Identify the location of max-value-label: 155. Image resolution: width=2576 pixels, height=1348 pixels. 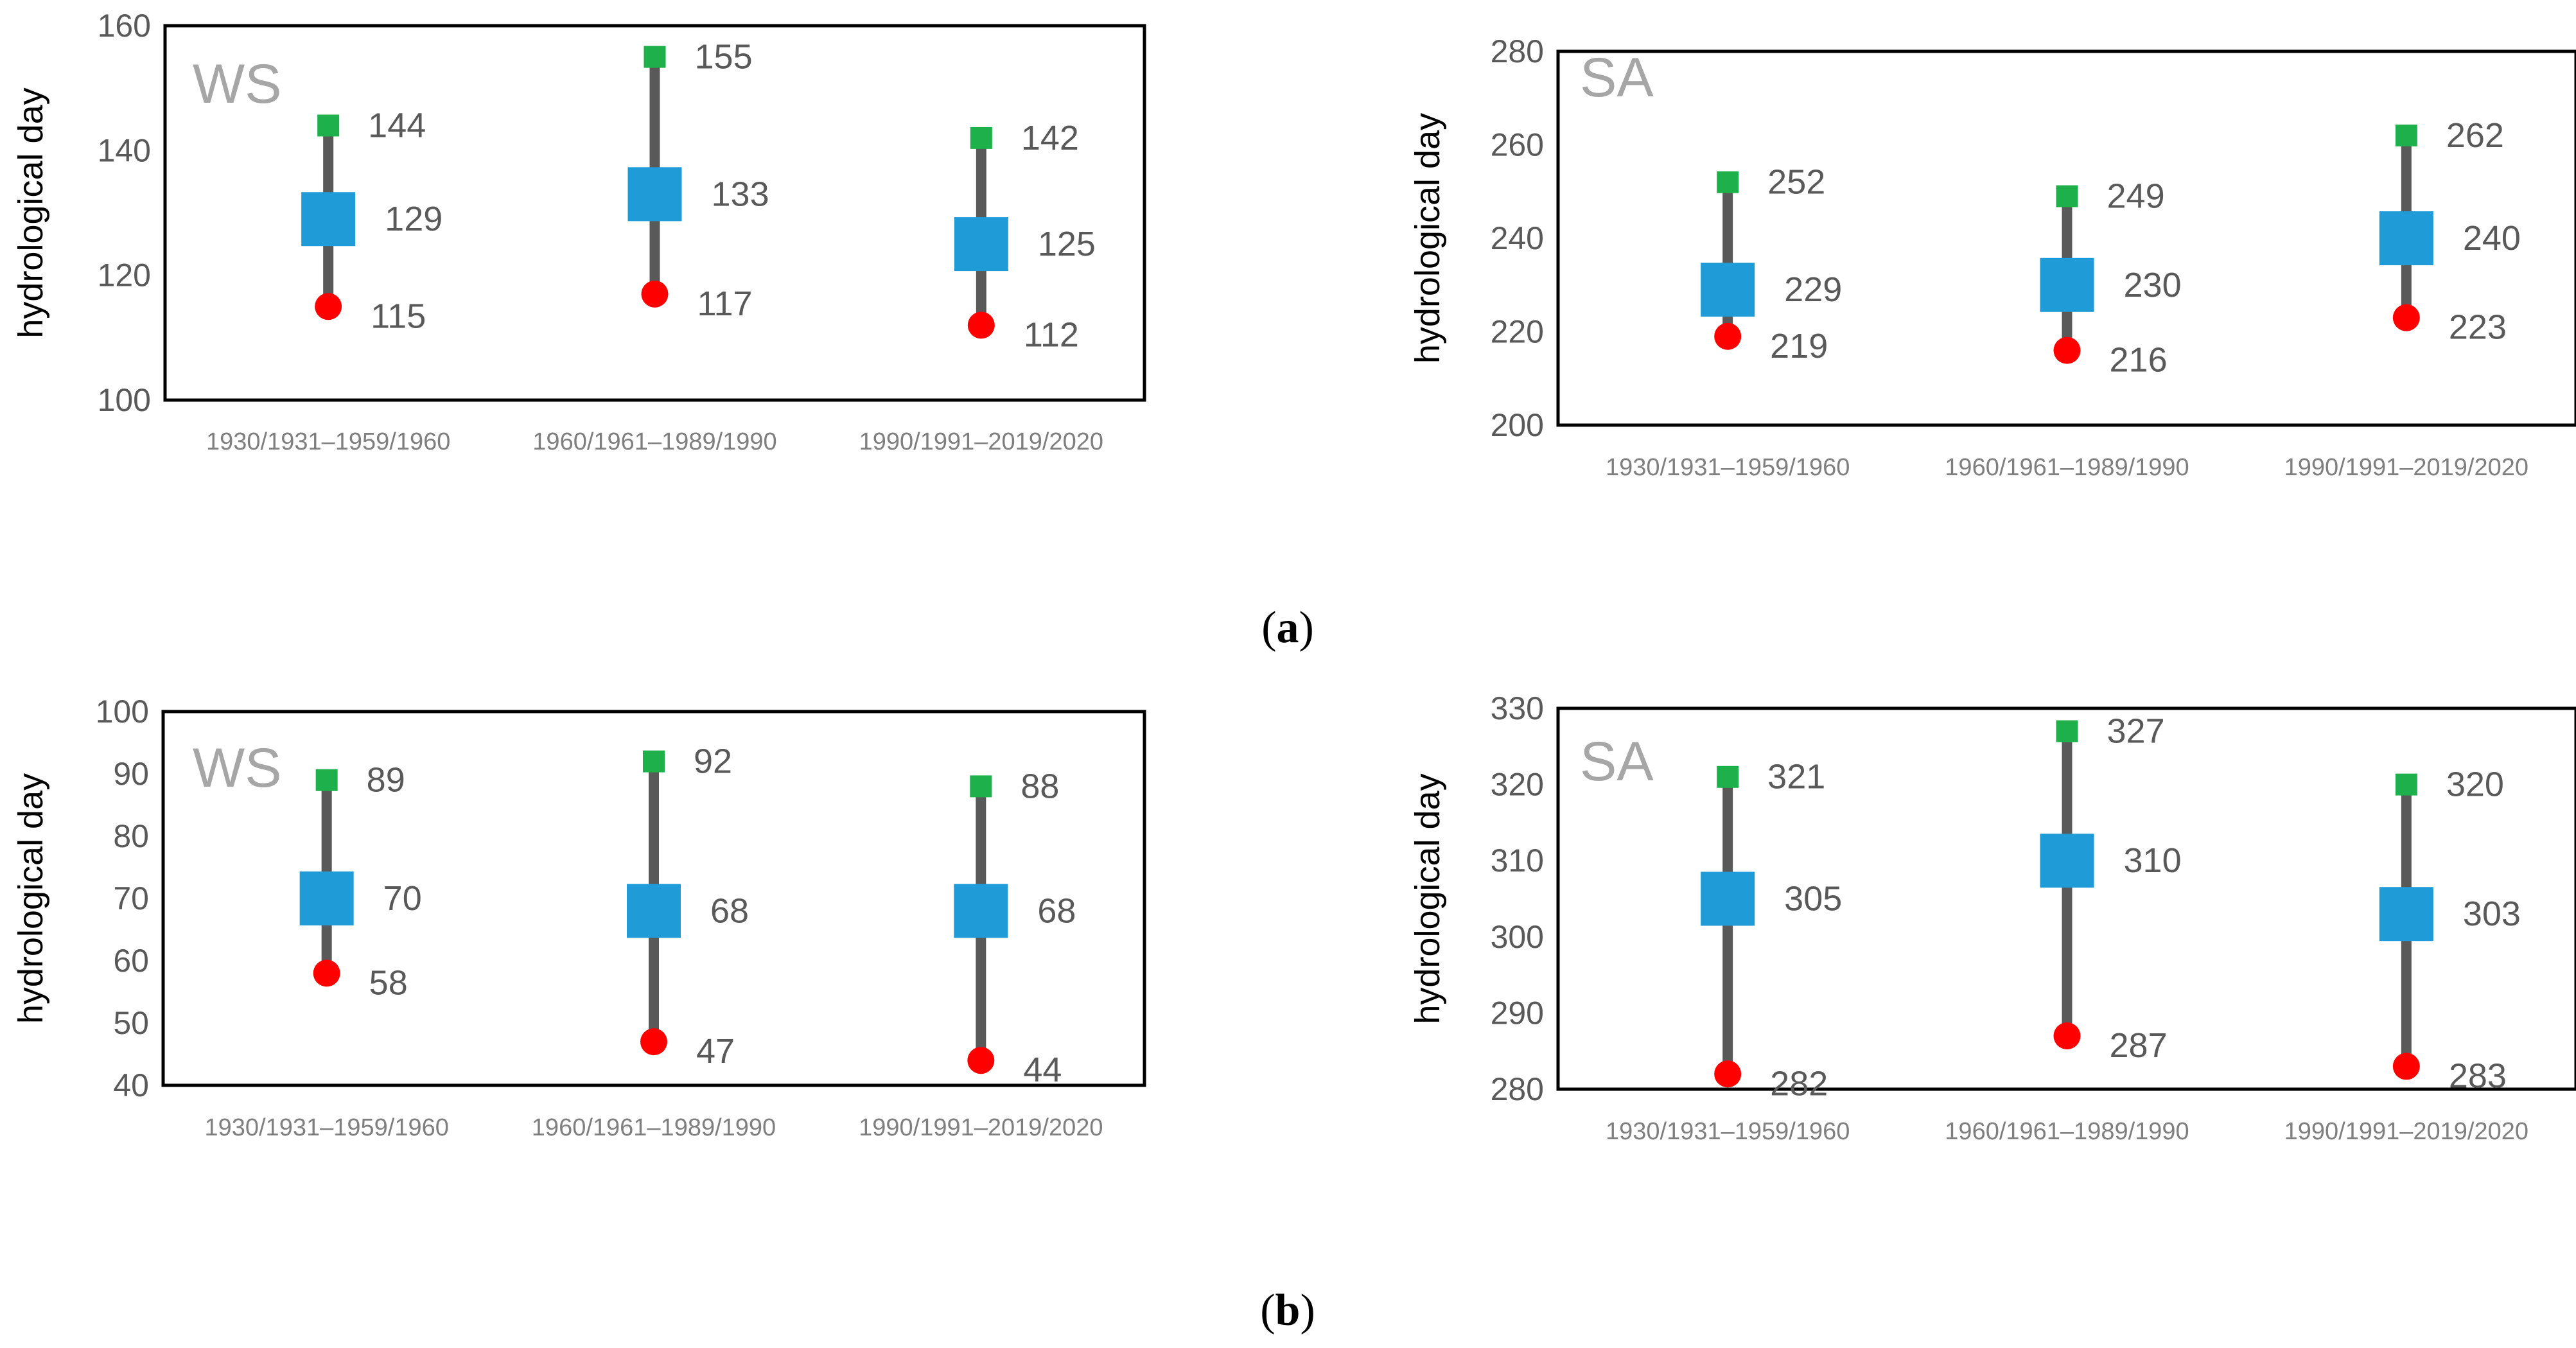
(724, 57).